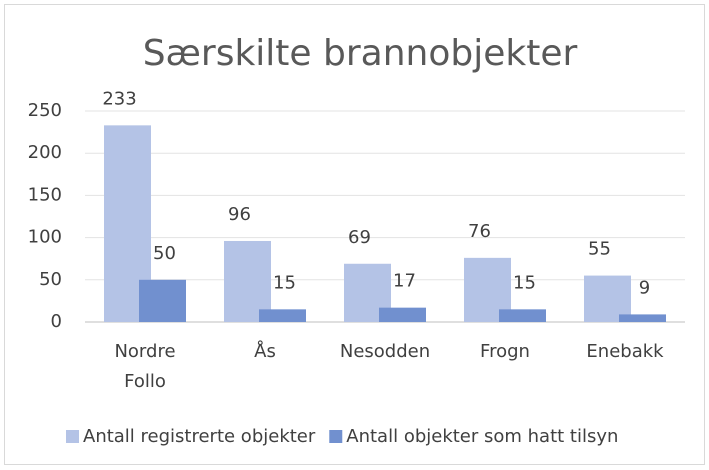 The height and width of the screenshot is (470, 709). I want to click on data-label: 69, so click(359, 237).